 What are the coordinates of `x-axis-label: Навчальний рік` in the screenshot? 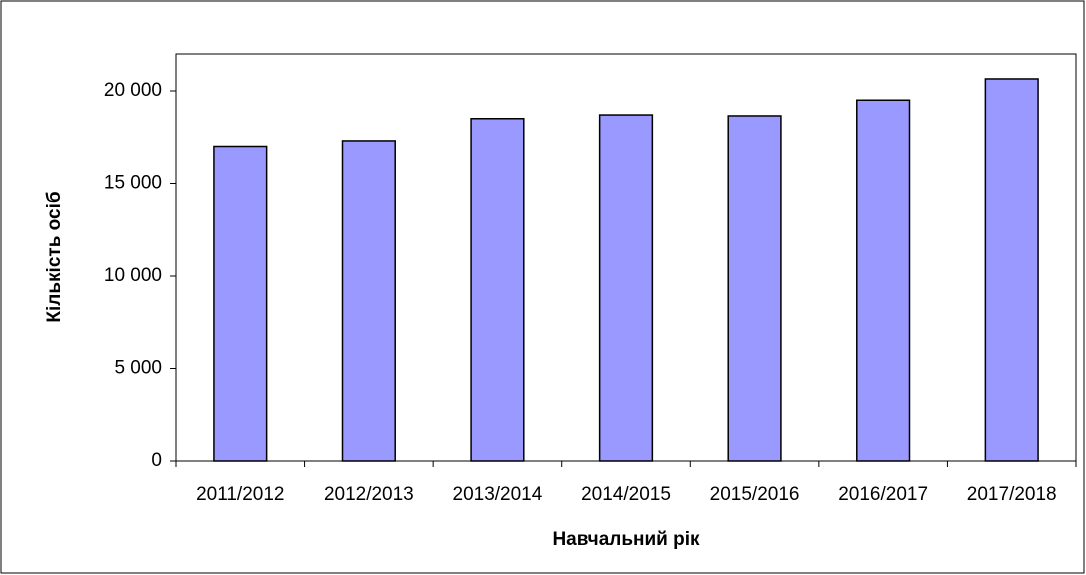 It's located at (626, 539).